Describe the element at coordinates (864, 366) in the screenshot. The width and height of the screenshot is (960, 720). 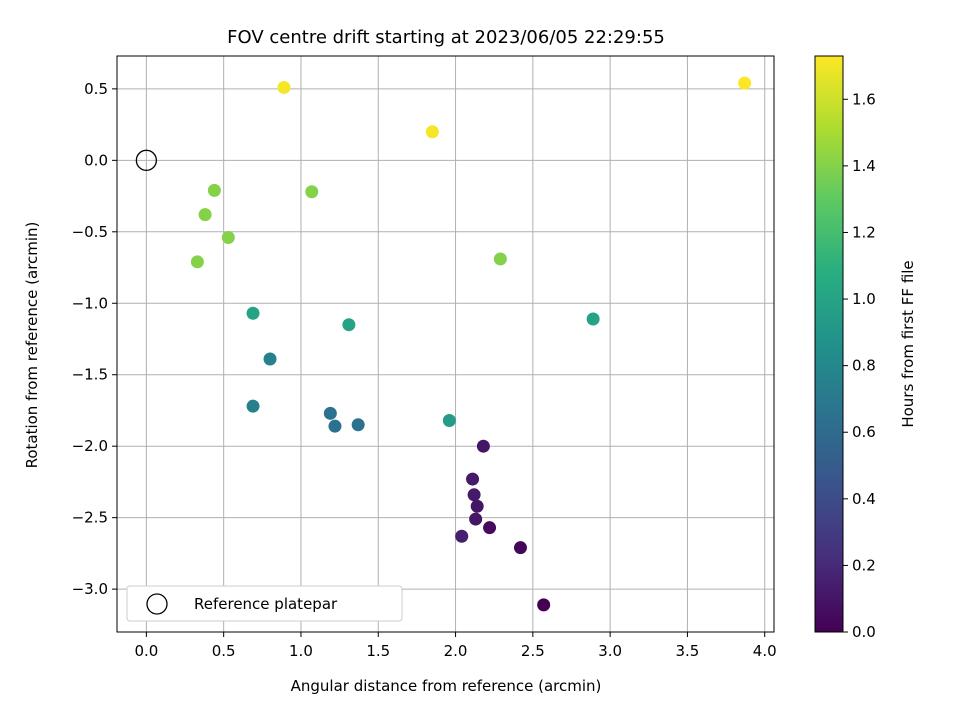
I see `colorbar-tick-label: 0.8` at that location.